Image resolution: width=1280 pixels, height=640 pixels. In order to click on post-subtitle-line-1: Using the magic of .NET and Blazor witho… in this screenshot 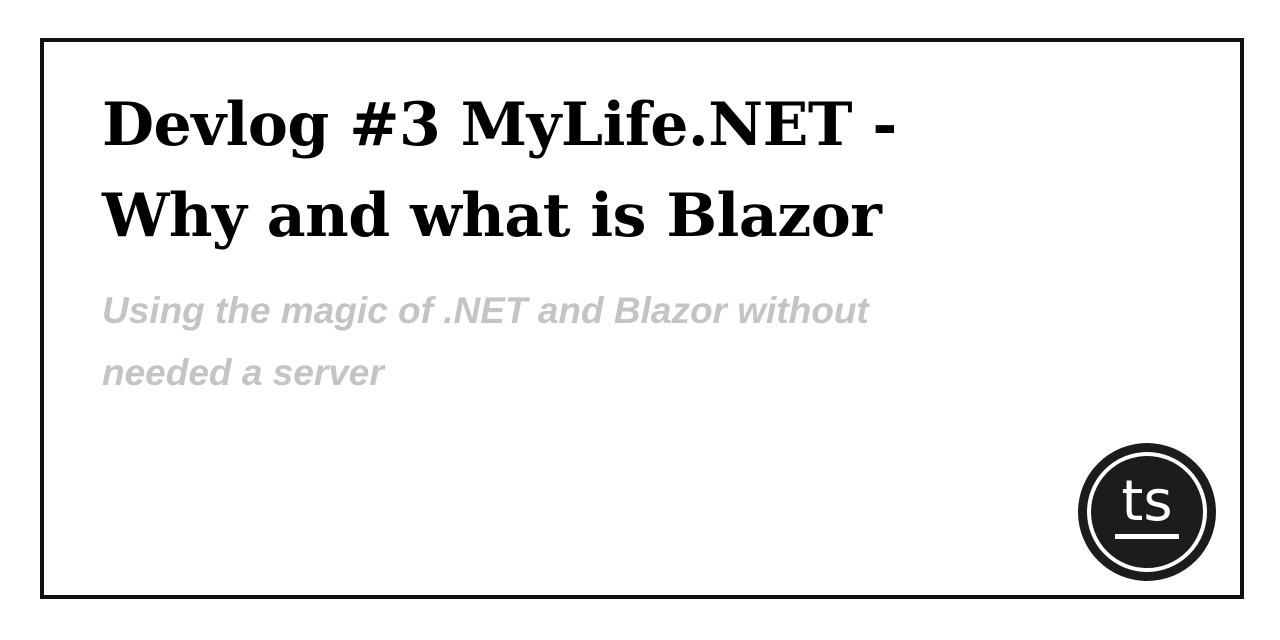, I will do `click(485, 310)`.